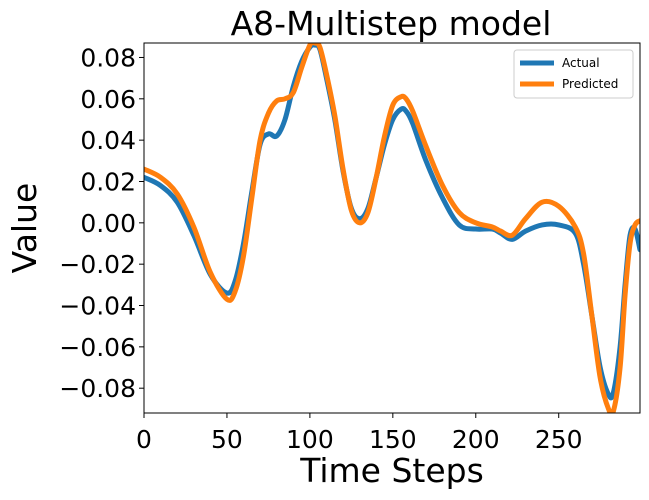 The width and height of the screenshot is (649, 500). I want to click on y-tick-label: −0.02, so click(97, 264).